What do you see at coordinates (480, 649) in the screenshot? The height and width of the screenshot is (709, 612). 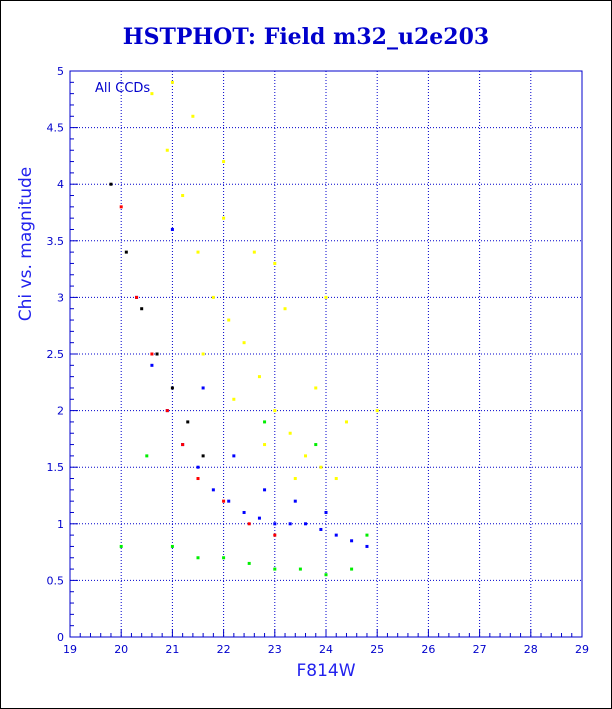 I see `x-tick-label: 27` at bounding box center [480, 649].